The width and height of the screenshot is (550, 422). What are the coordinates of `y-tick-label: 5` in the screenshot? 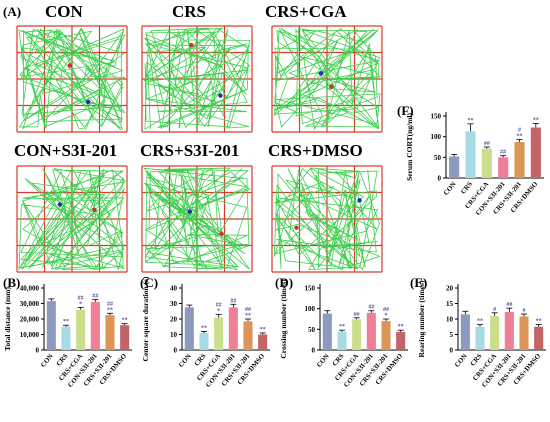 It's located at (452, 335).